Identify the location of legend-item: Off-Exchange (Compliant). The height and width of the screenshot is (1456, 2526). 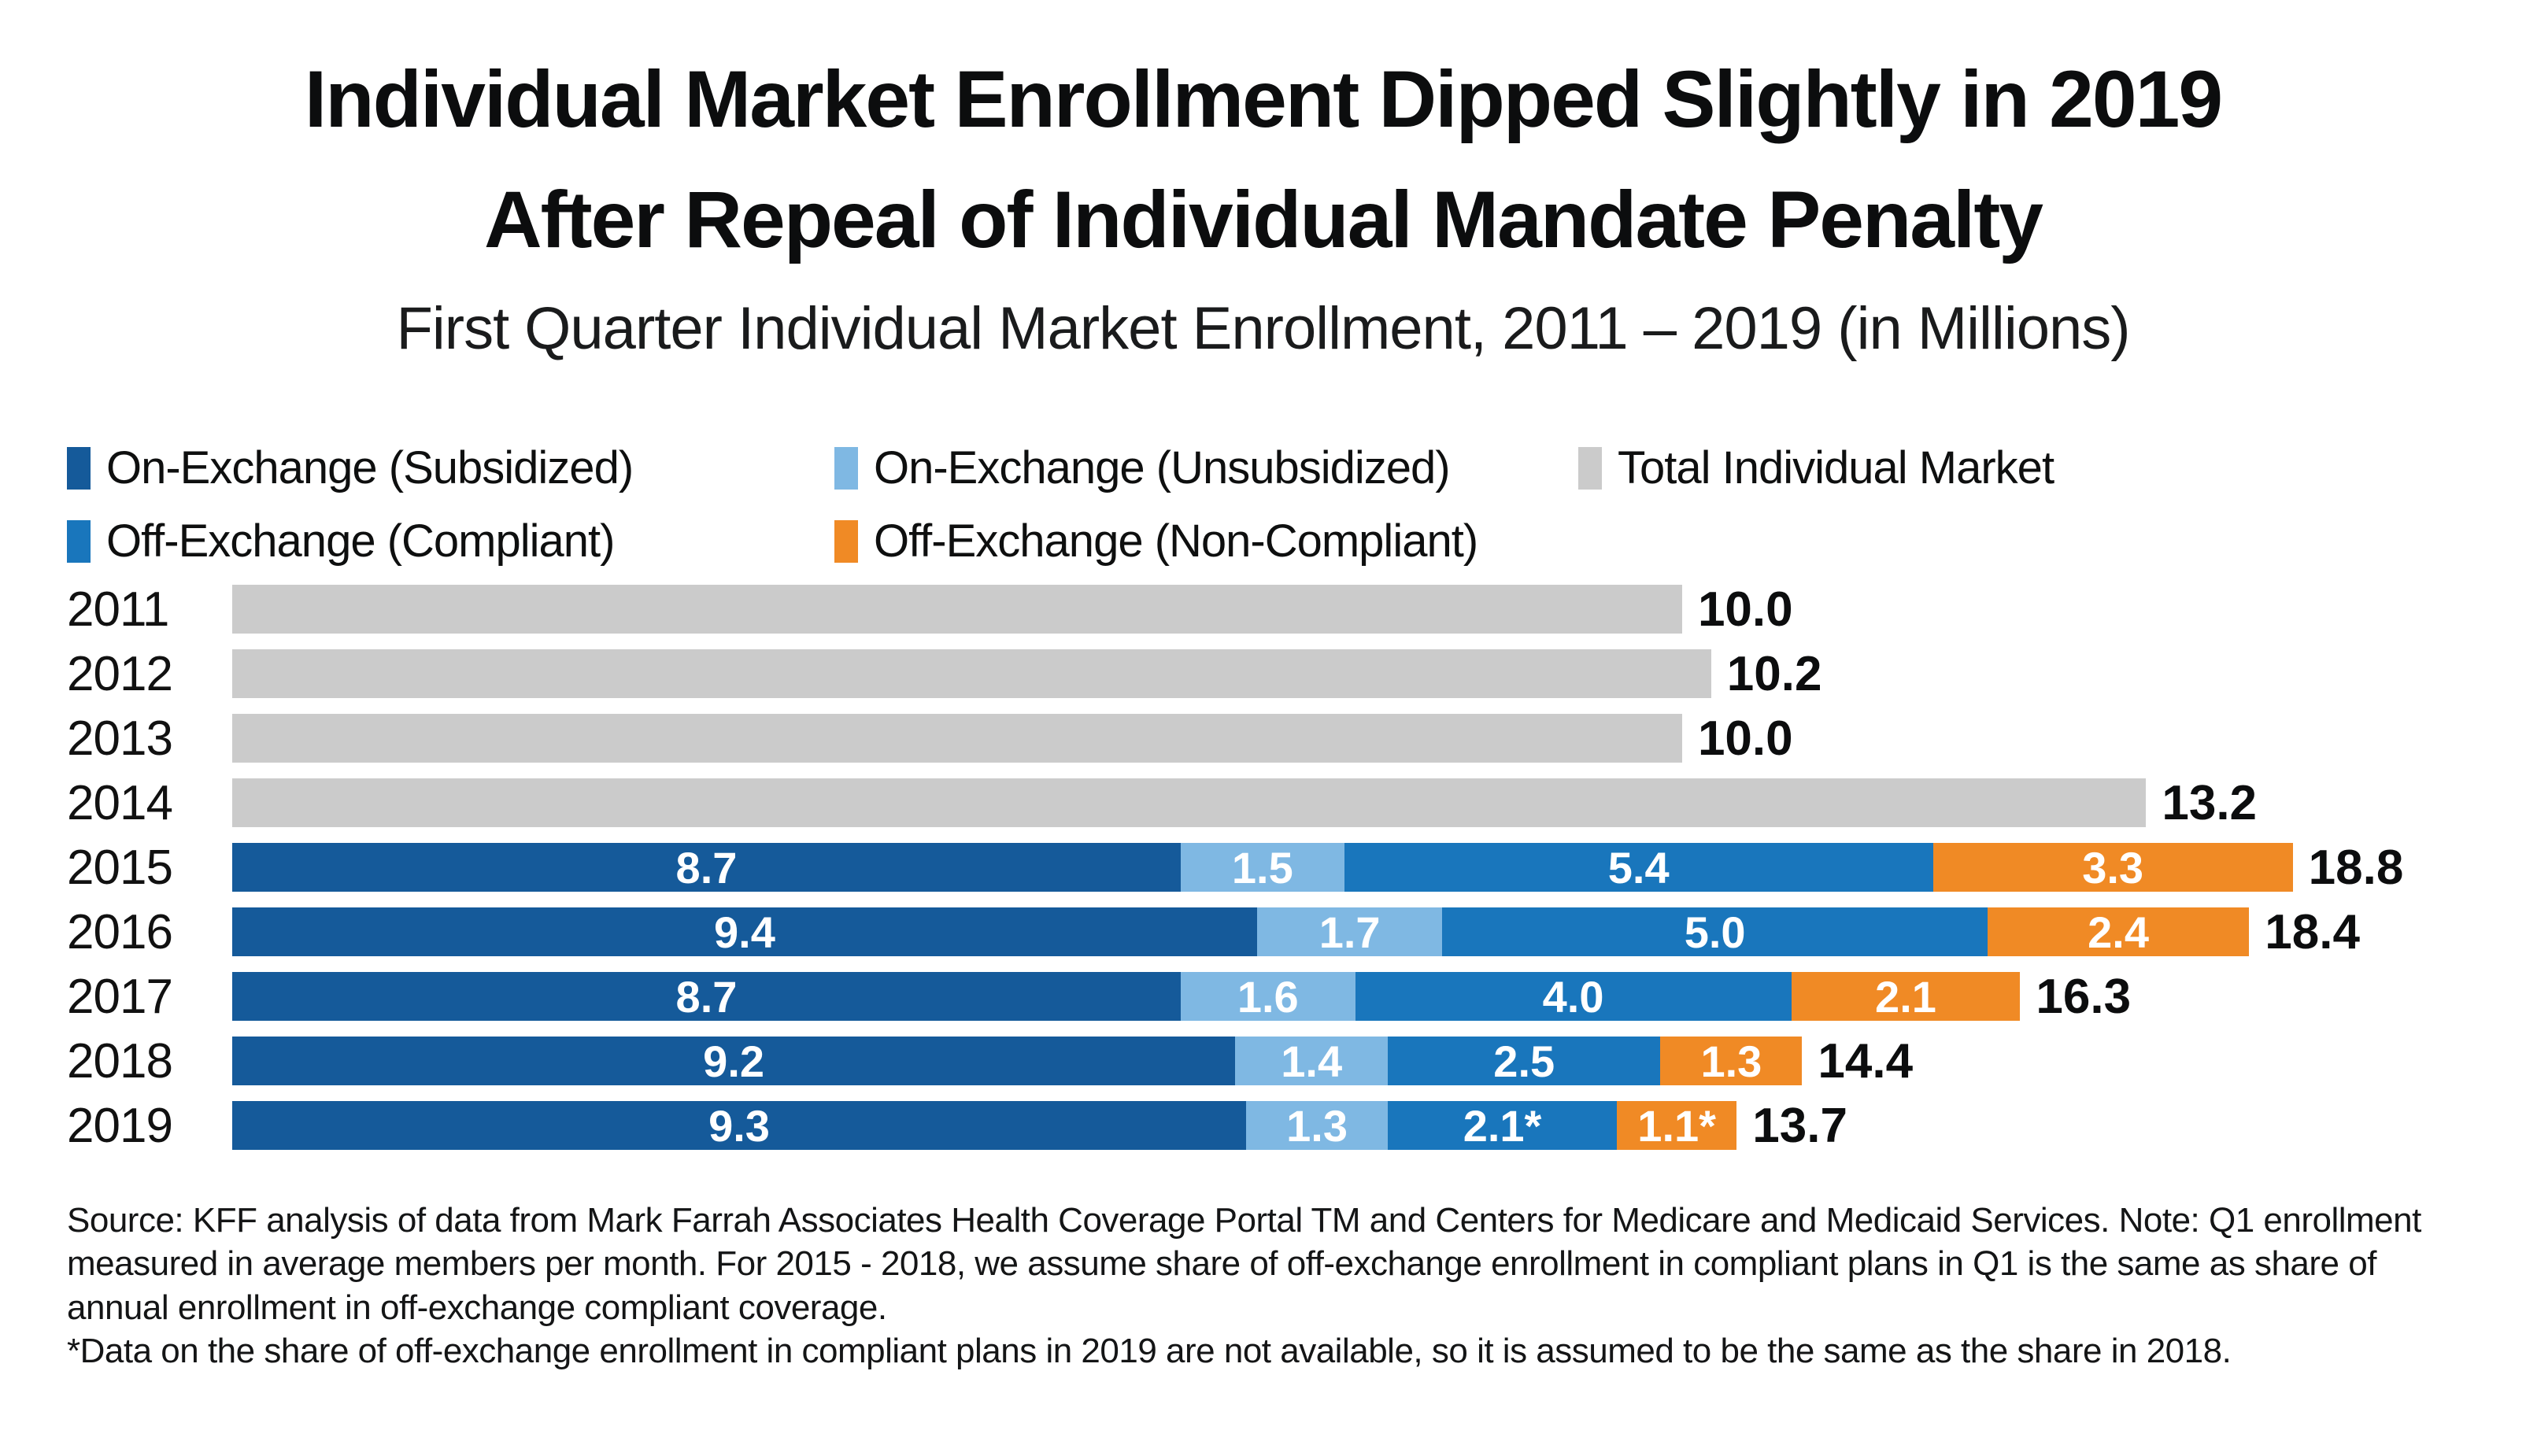
(450, 541).